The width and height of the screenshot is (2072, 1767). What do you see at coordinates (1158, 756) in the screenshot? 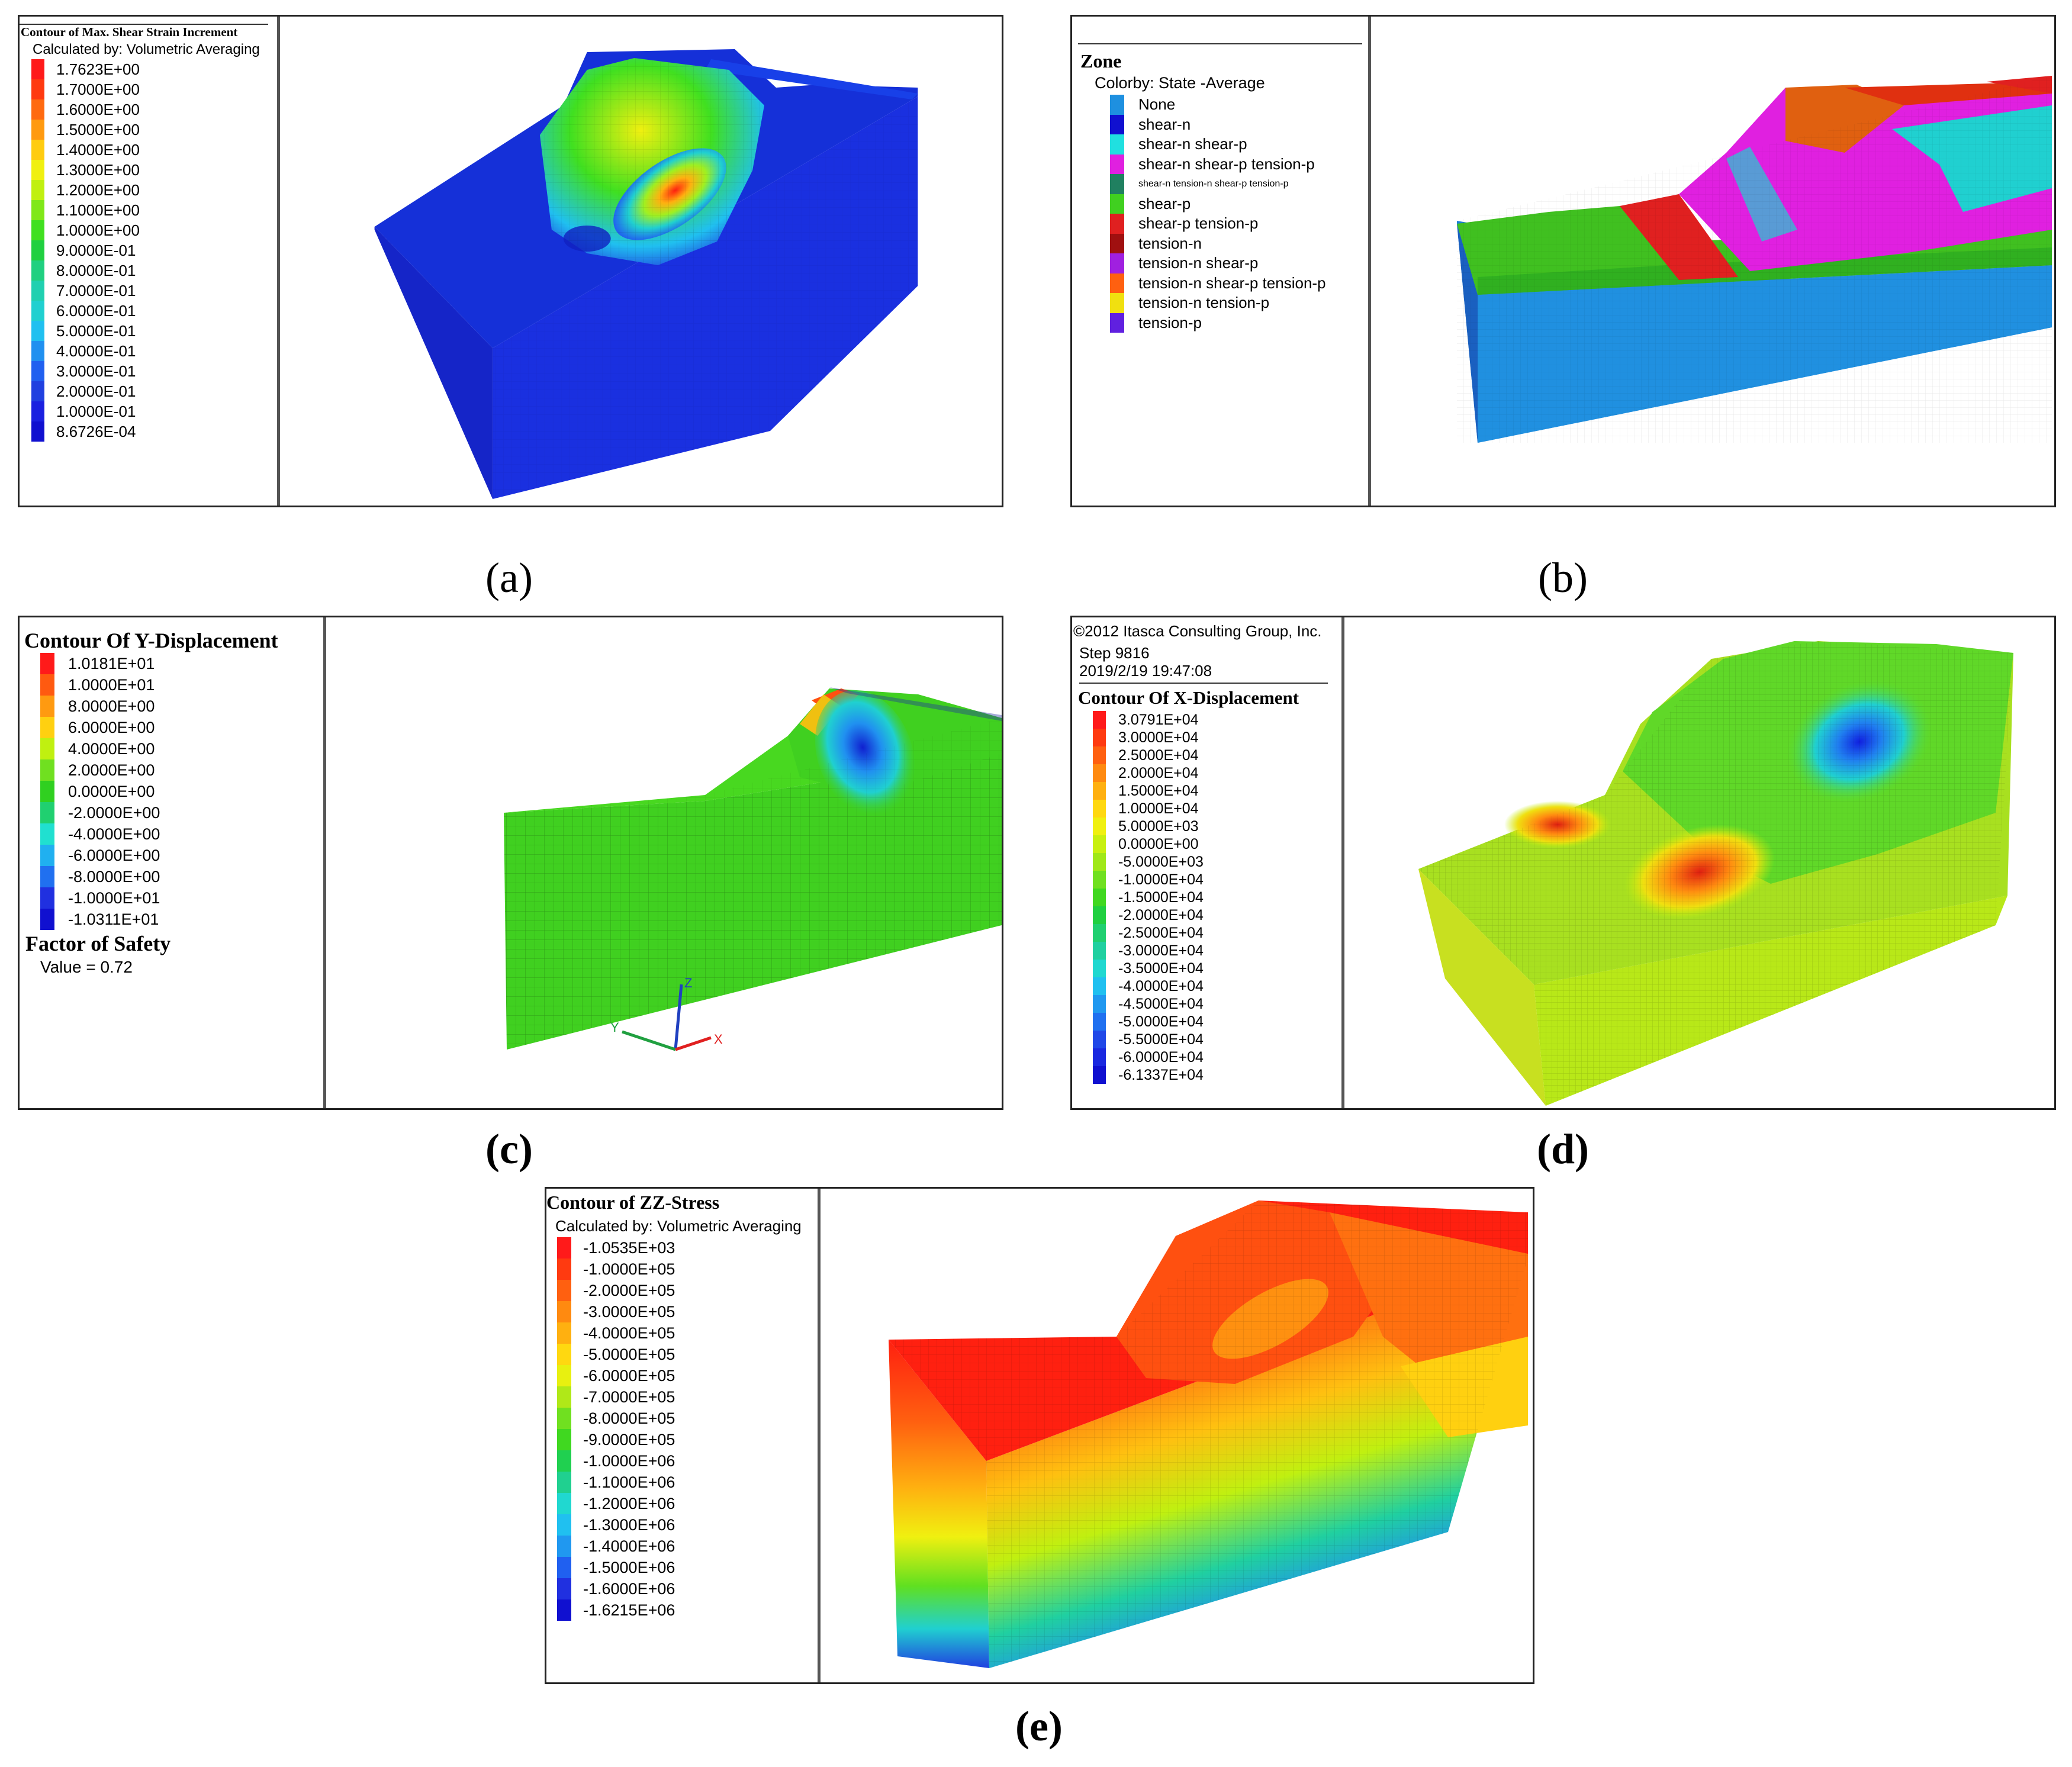
I see `legend-label: 2.5000E+04` at bounding box center [1158, 756].